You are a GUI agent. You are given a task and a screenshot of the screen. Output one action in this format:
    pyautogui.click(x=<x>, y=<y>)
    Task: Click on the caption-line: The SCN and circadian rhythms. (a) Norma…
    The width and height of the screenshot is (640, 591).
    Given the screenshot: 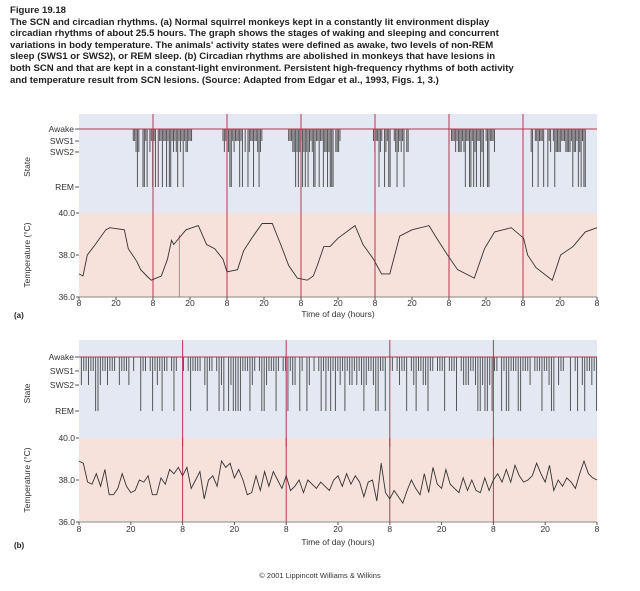 What is the action you would take?
    pyautogui.click(x=250, y=22)
    